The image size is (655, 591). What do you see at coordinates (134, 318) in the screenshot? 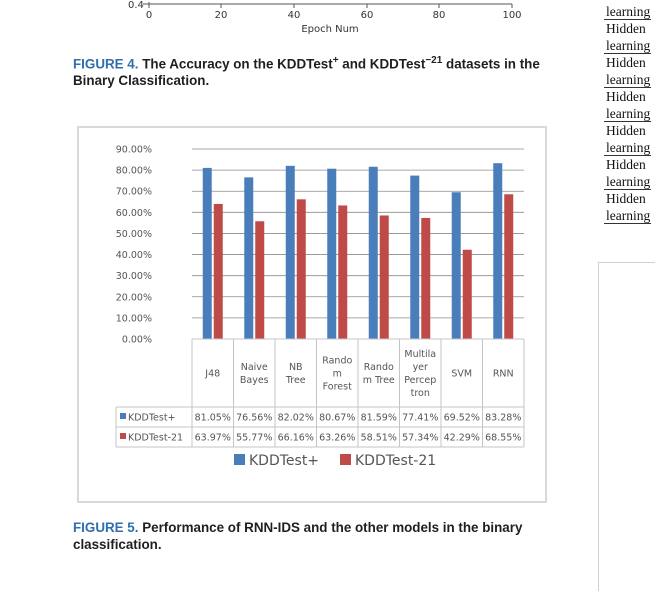
I see `y-tick-label: 10.00%` at bounding box center [134, 318].